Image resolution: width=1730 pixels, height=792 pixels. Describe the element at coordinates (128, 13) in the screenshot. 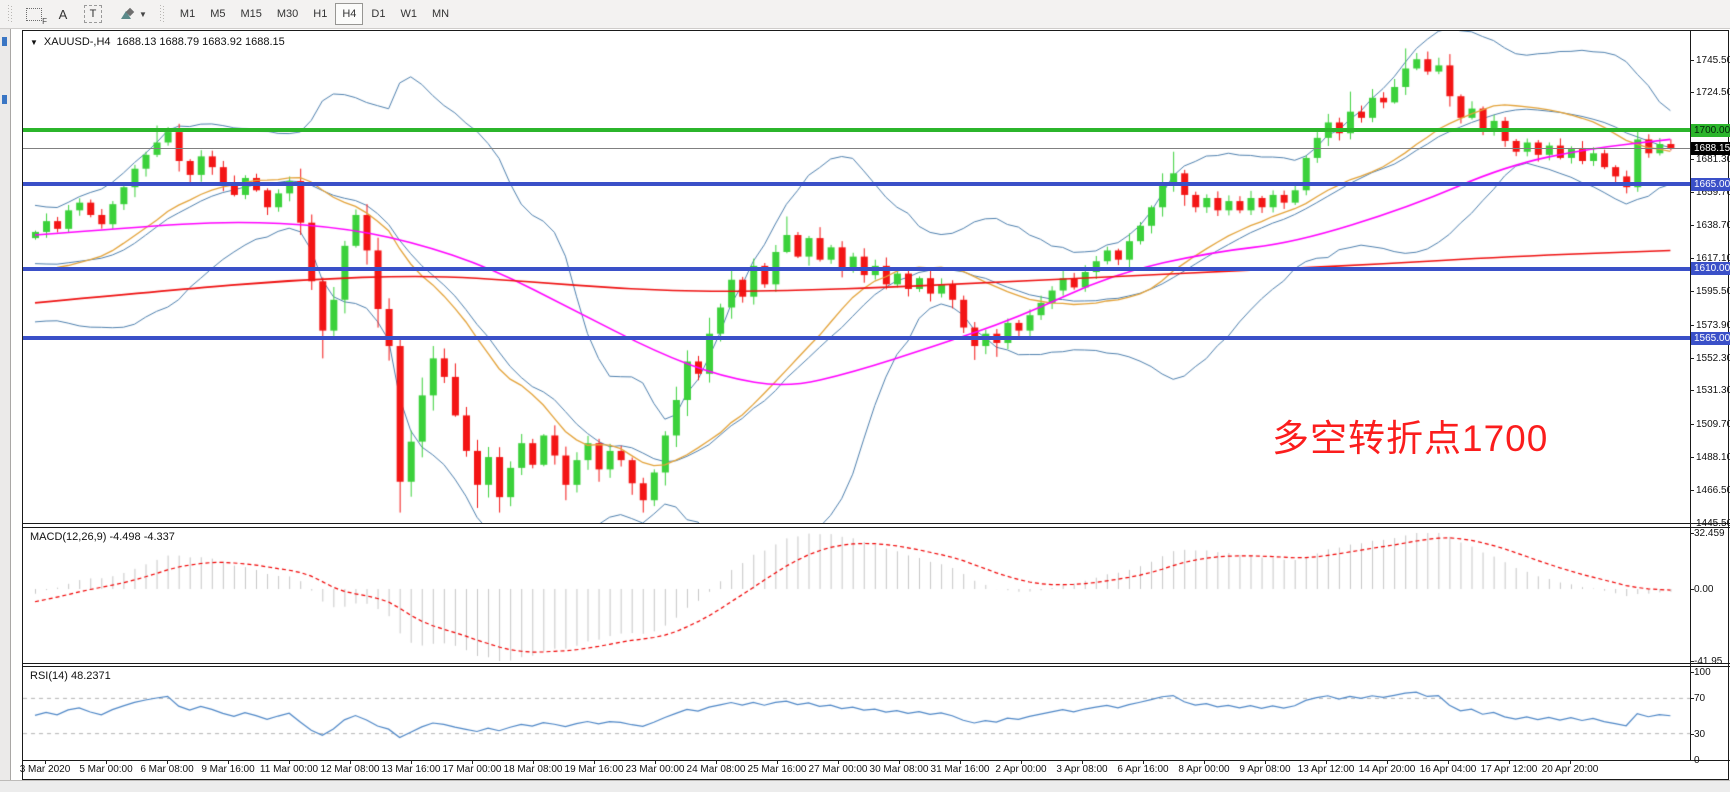

I see `shapes-icon` at that location.